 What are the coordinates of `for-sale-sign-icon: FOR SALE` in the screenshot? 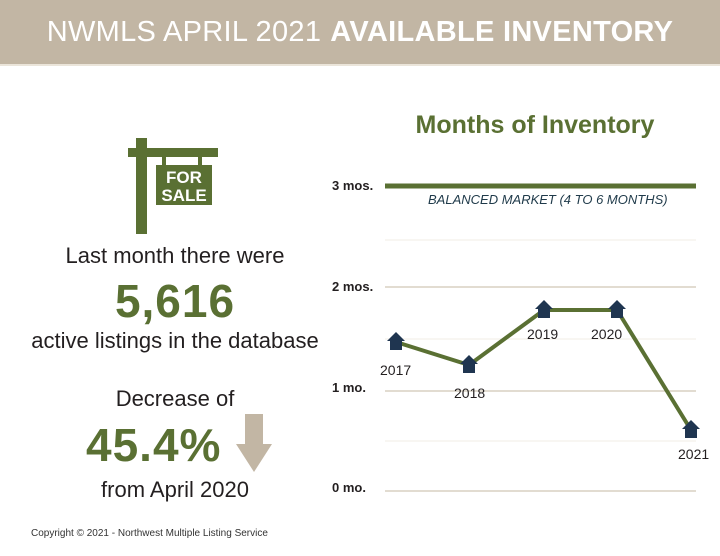 It's located at (173, 186).